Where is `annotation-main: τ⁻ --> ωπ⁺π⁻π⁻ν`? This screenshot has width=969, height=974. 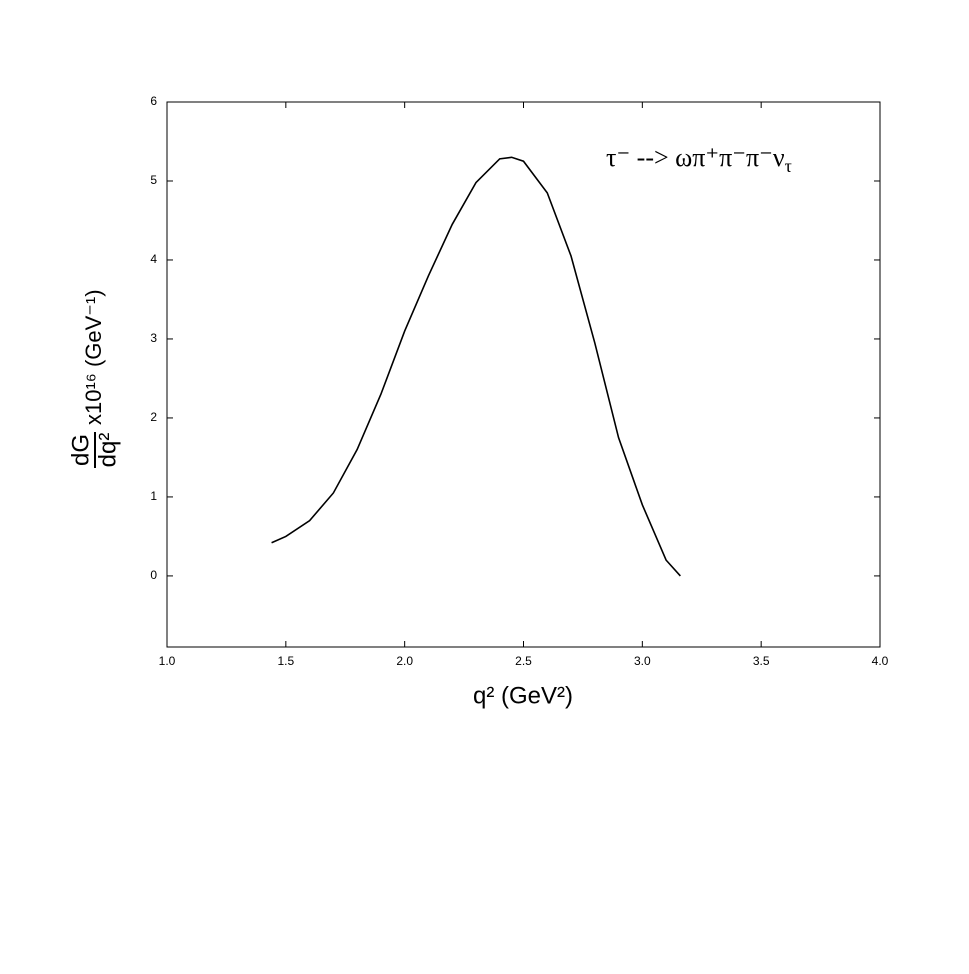
annotation-main: τ⁻ --> ωπ⁺π⁻π⁻ν is located at coordinates (695, 157).